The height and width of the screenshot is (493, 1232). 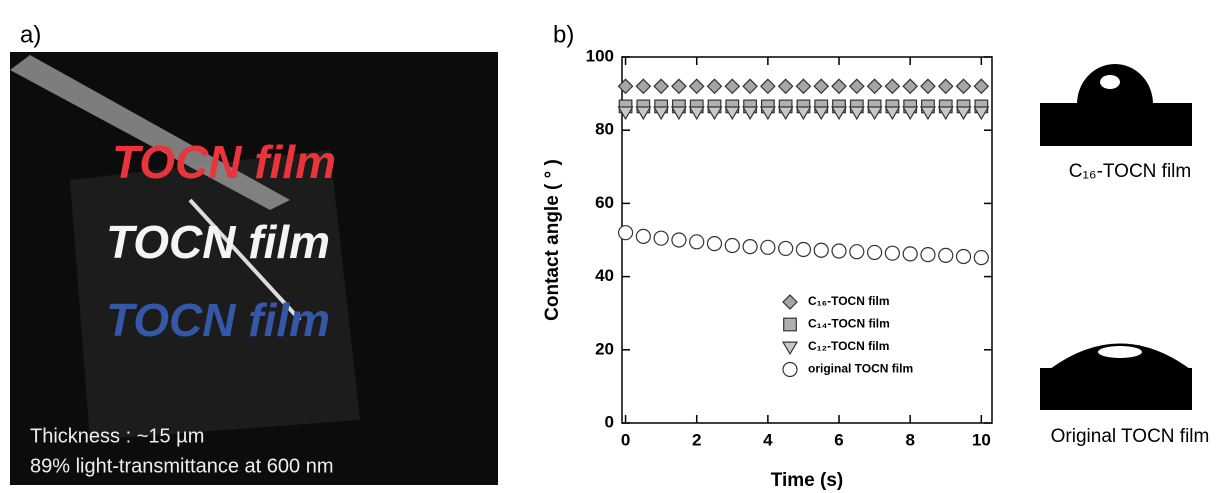 I want to click on note: Thickness : ~15 µm, so click(x=117, y=436).